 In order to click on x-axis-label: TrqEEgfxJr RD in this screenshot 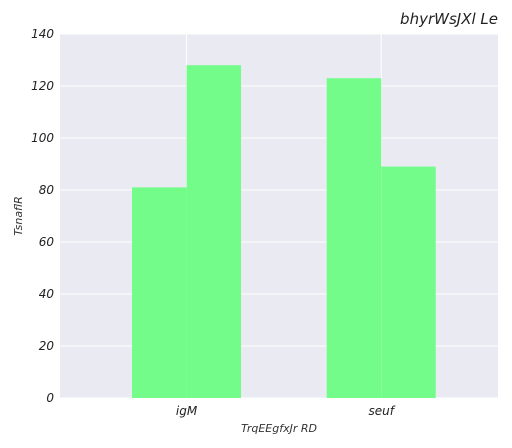, I will do `click(279, 428)`.